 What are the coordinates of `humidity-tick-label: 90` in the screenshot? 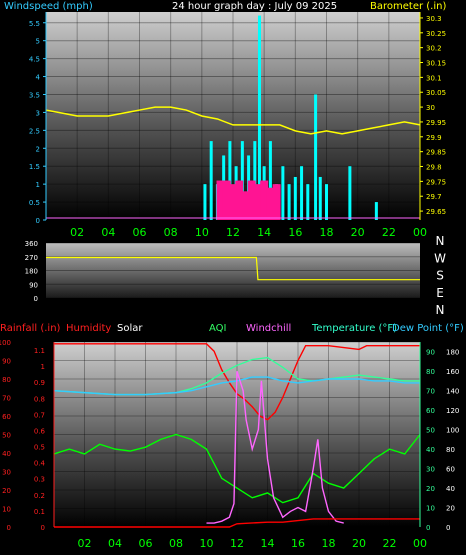 It's located at (6, 362).